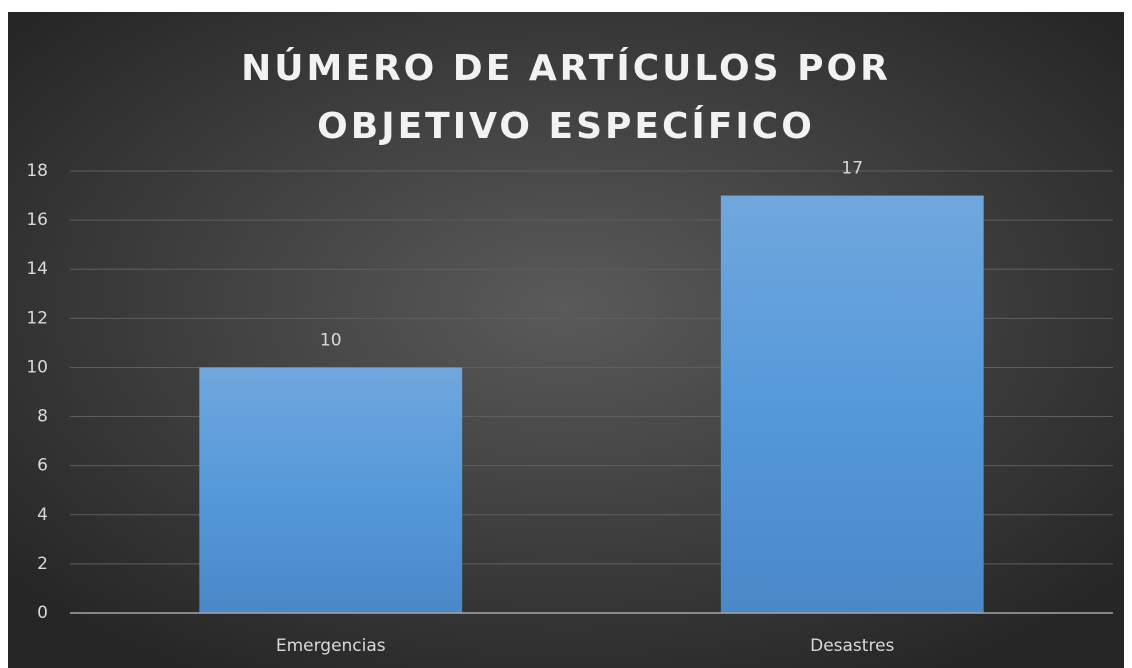  Describe the element at coordinates (37, 220) in the screenshot. I see `y-tick-label: 16` at that location.